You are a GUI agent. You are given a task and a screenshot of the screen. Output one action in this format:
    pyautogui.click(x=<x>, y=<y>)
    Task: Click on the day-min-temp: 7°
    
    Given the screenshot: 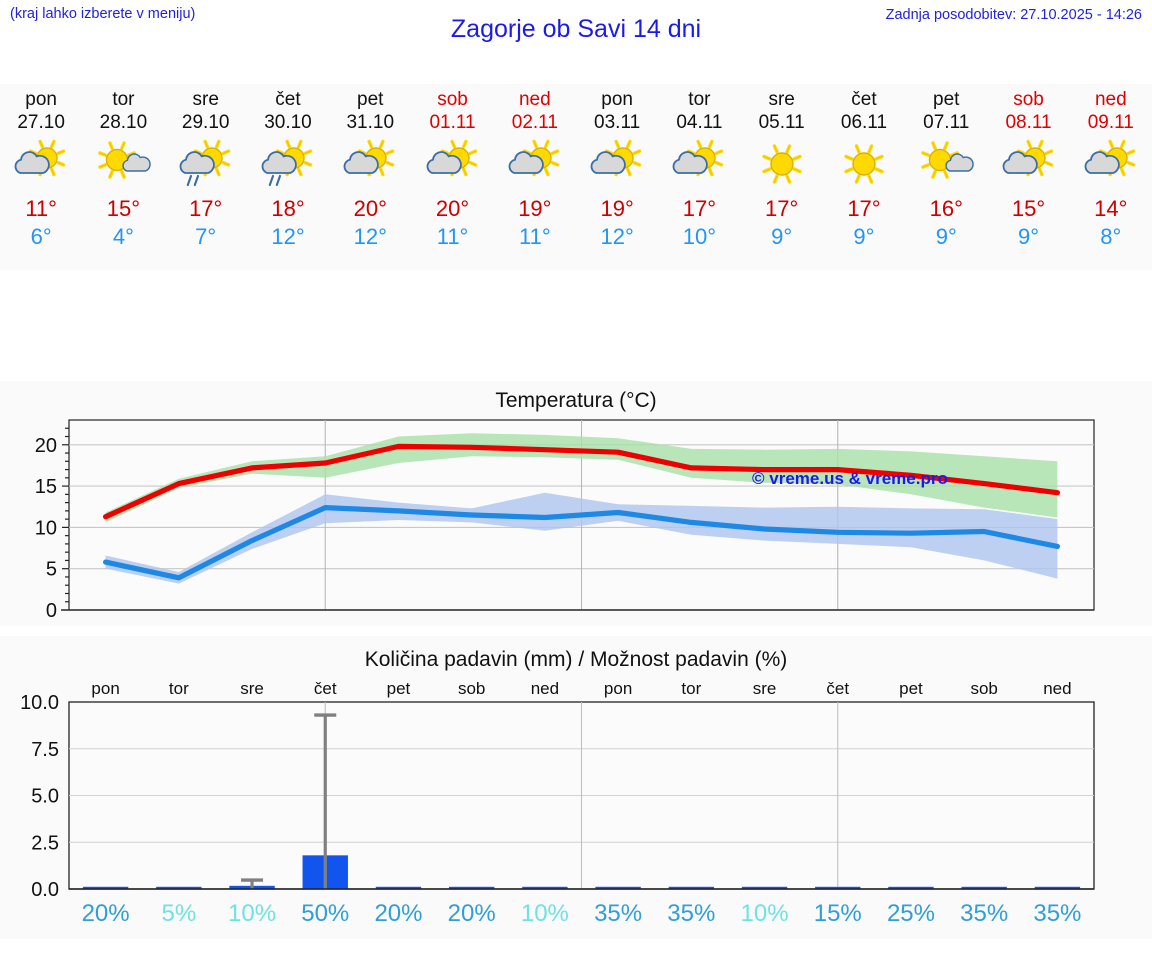 What is the action you would take?
    pyautogui.click(x=206, y=236)
    